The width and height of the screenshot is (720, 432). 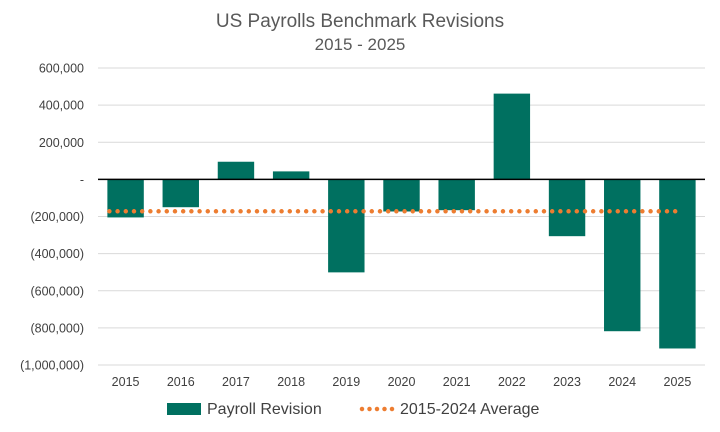 I want to click on legend-swatch-payroll-revision, so click(x=184, y=409).